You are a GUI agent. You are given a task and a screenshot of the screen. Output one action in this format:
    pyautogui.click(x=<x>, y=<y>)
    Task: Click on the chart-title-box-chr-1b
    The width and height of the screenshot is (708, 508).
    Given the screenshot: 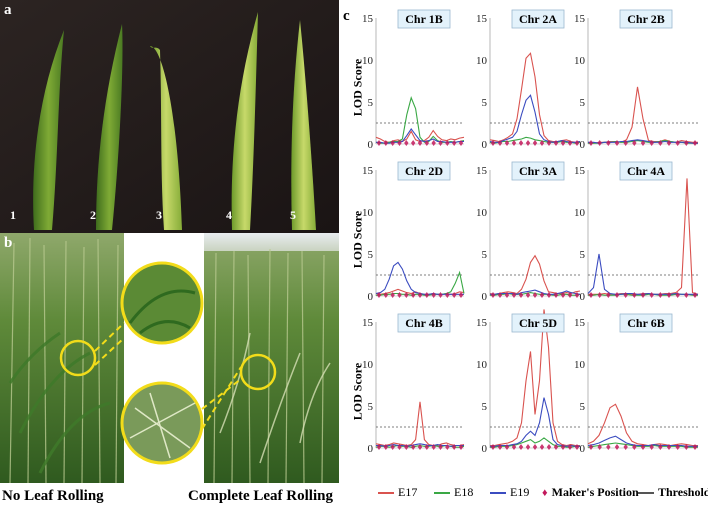 What is the action you would take?
    pyautogui.click(x=424, y=19)
    